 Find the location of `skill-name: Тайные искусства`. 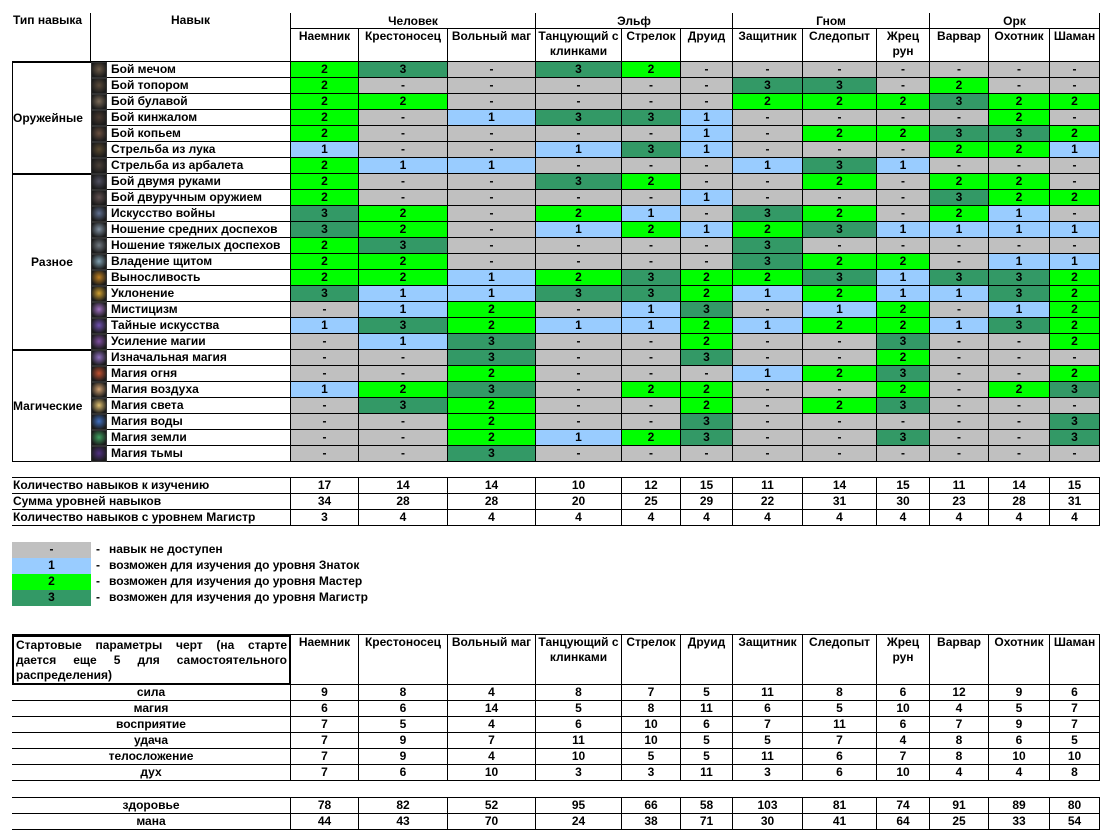

skill-name: Тайные искусства is located at coordinates (199, 326).